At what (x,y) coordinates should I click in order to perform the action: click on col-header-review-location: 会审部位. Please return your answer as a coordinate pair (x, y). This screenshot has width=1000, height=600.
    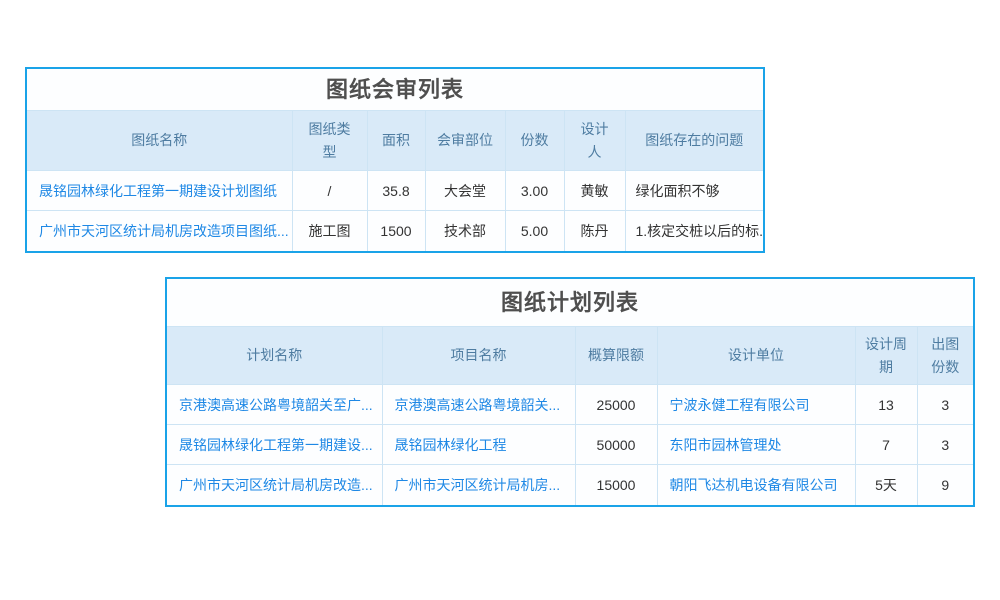
    Looking at the image, I should click on (465, 140).